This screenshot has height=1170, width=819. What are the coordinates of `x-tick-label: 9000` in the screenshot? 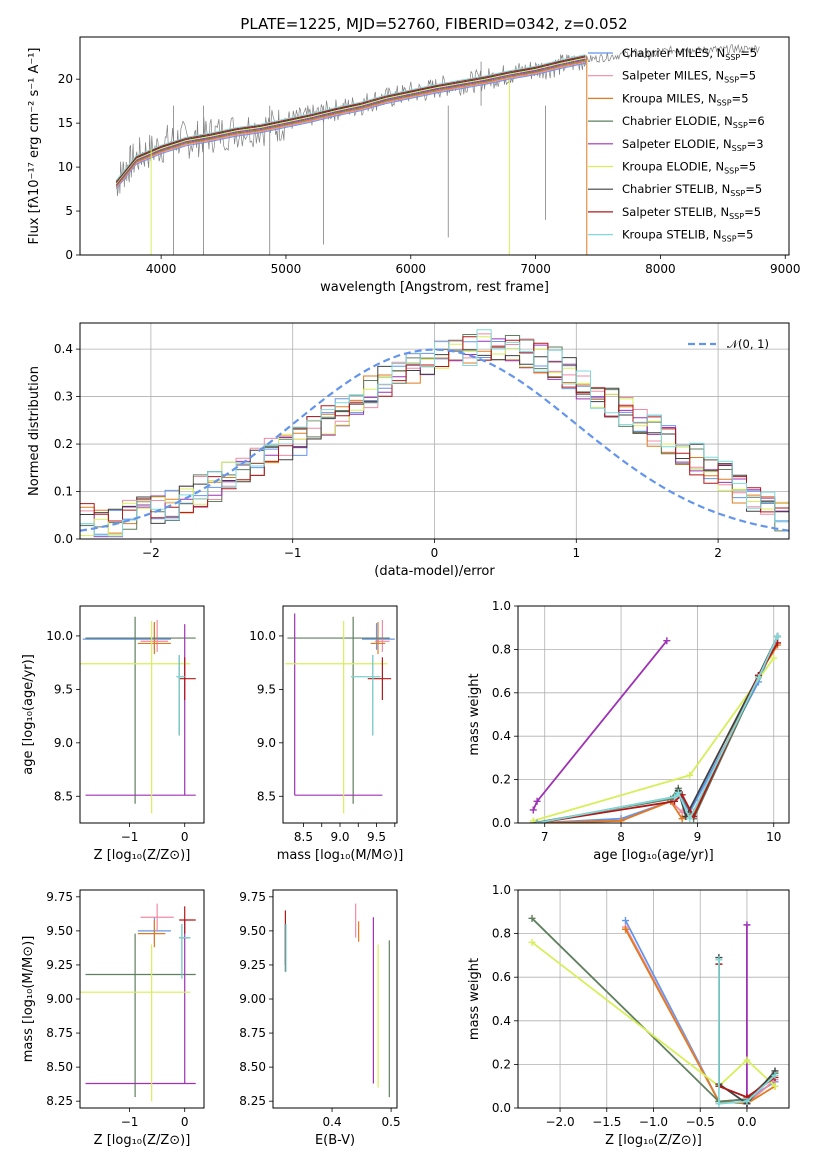 It's located at (785, 269).